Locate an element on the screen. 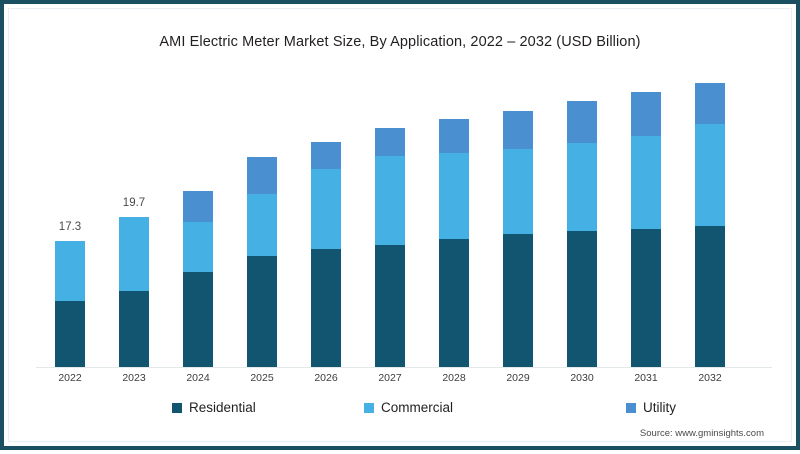 The image size is (800, 454). commercial-segment-2032 is located at coordinates (710, 175).